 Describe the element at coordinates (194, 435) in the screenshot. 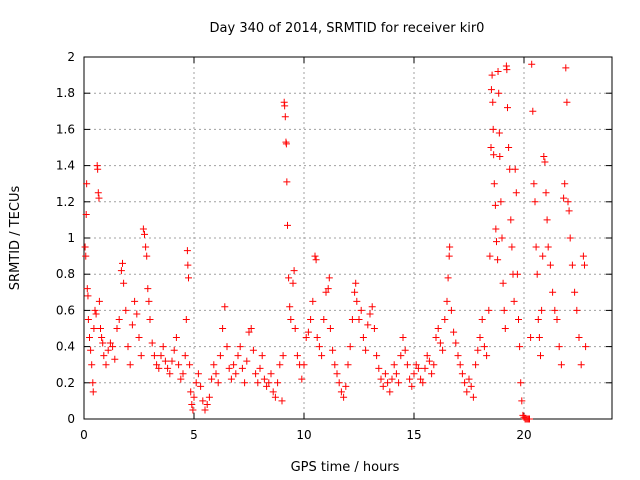

I see `x-tick-label: 5` at that location.